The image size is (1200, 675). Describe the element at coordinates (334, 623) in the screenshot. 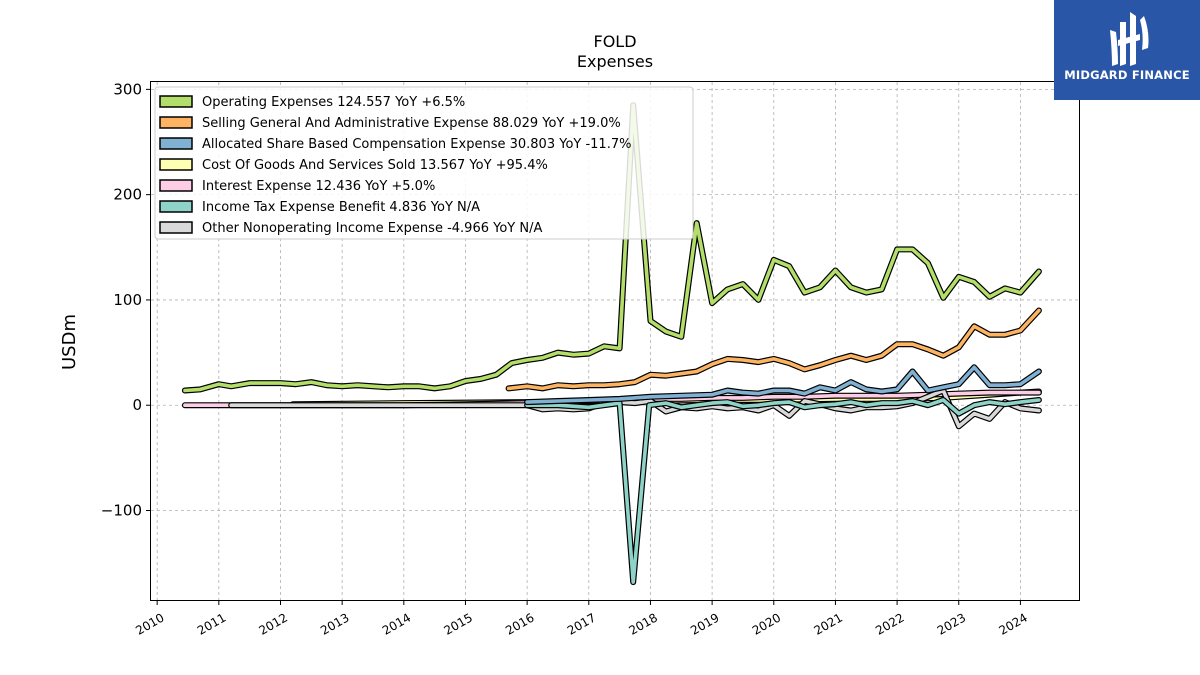

I see `x-tick-label: 2013` at that location.